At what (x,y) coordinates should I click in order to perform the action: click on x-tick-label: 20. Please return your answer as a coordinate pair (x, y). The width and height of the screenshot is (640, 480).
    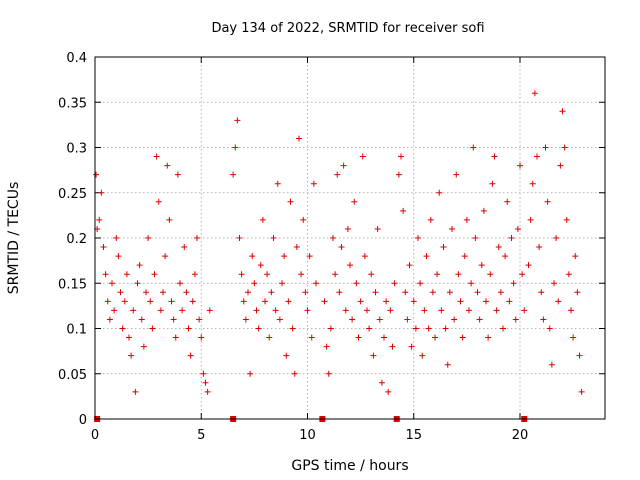
    Looking at the image, I should click on (520, 435).